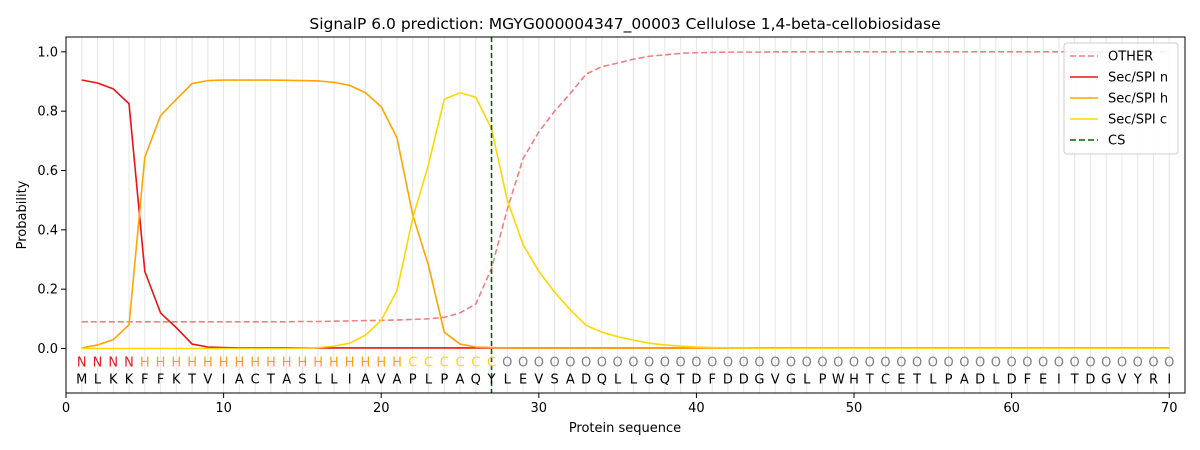 This screenshot has width=1200, height=450. Describe the element at coordinates (81, 380) in the screenshot. I see `residue-label: M` at that location.